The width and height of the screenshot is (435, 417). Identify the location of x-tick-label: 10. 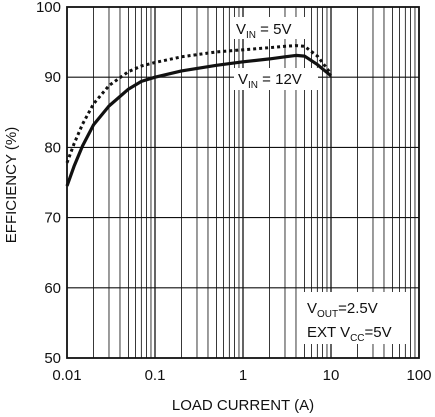
(331, 375).